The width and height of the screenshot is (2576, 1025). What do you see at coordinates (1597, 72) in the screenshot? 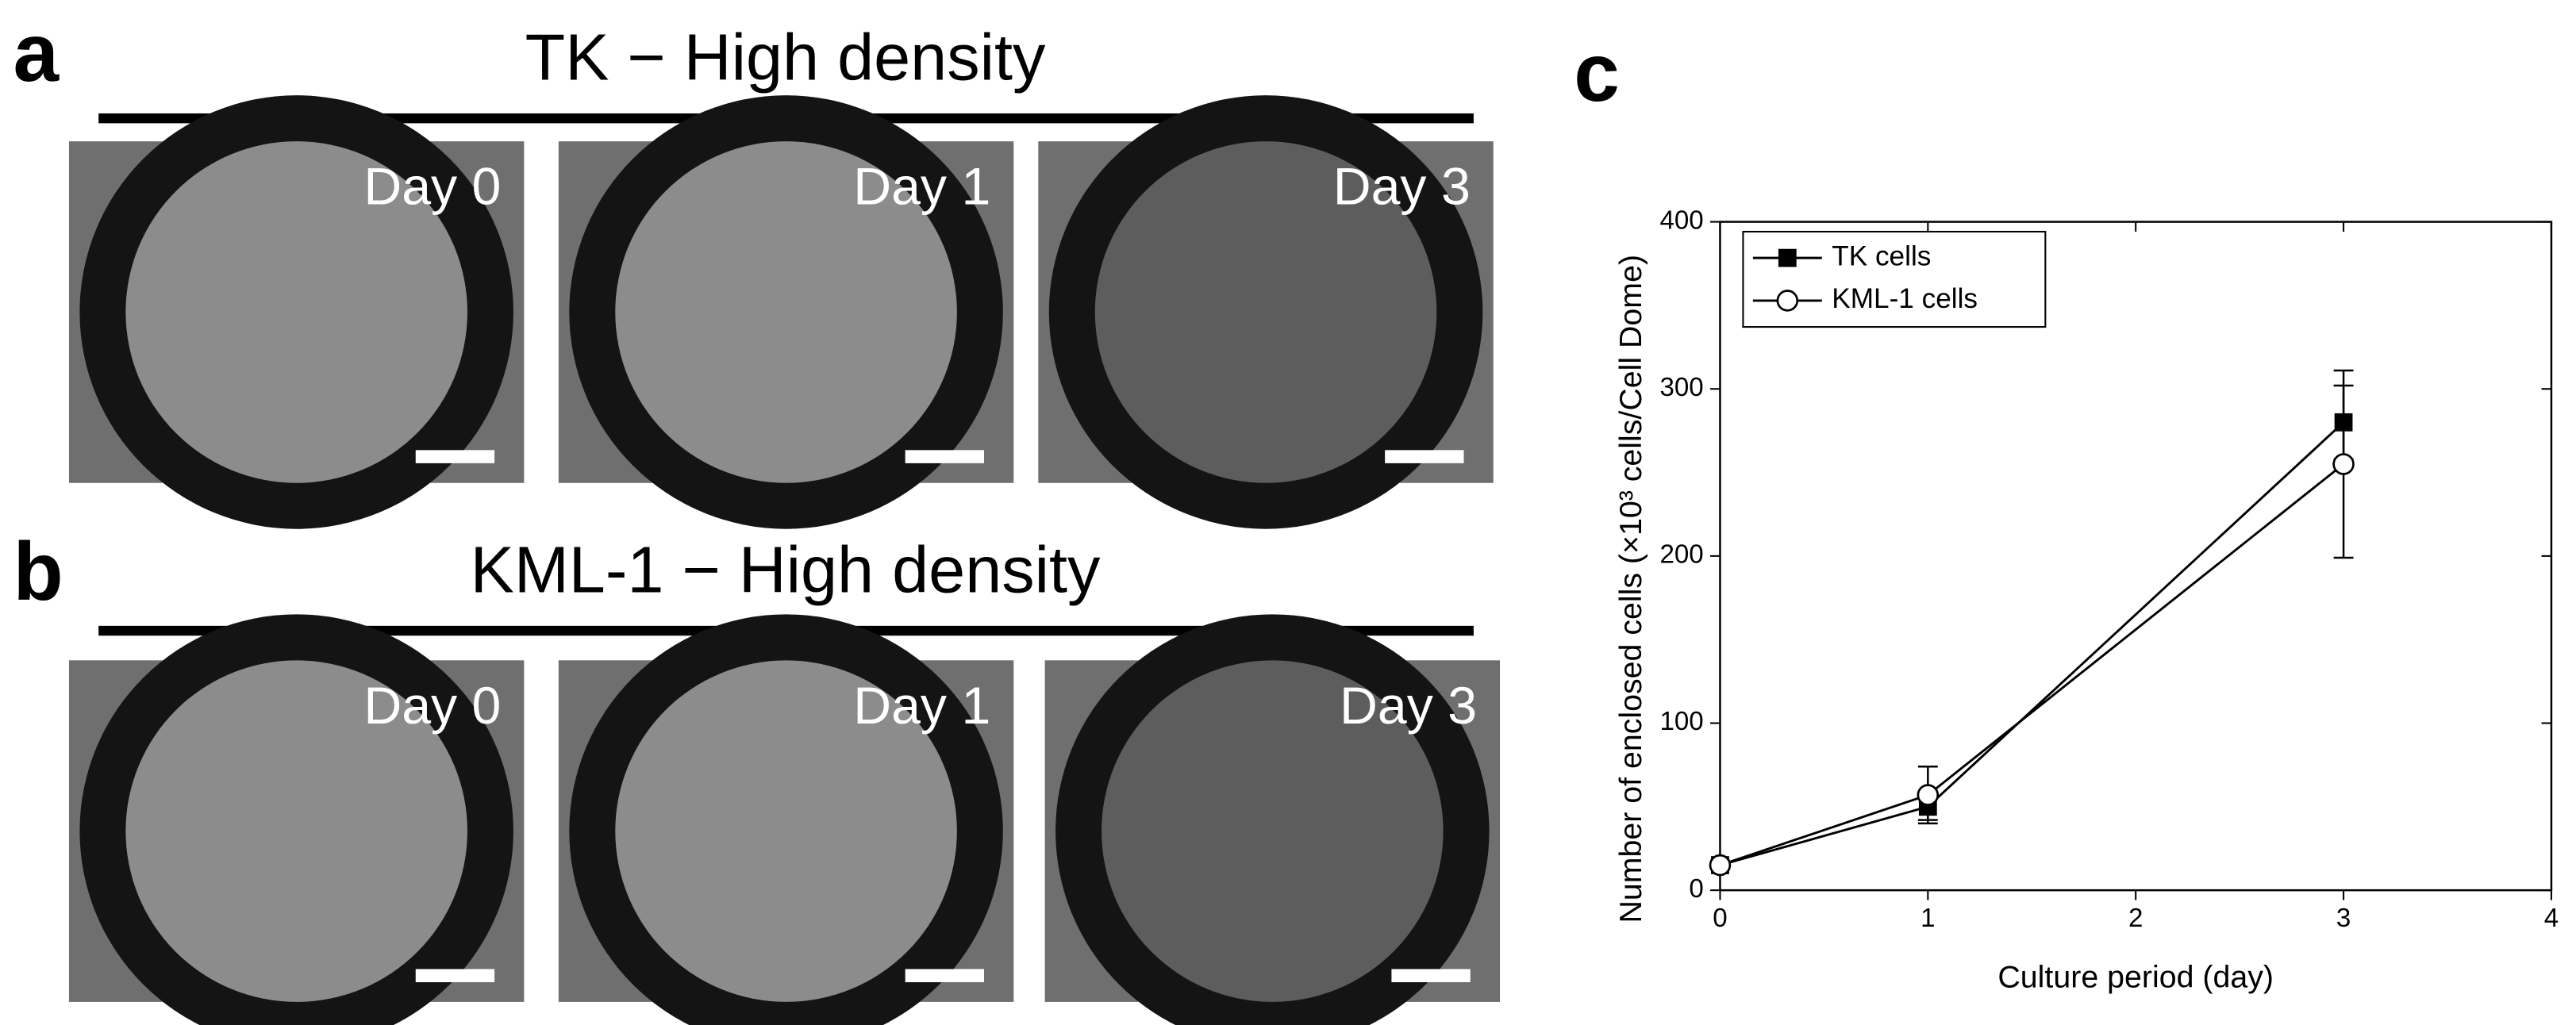
I see `panel-label: c` at bounding box center [1597, 72].